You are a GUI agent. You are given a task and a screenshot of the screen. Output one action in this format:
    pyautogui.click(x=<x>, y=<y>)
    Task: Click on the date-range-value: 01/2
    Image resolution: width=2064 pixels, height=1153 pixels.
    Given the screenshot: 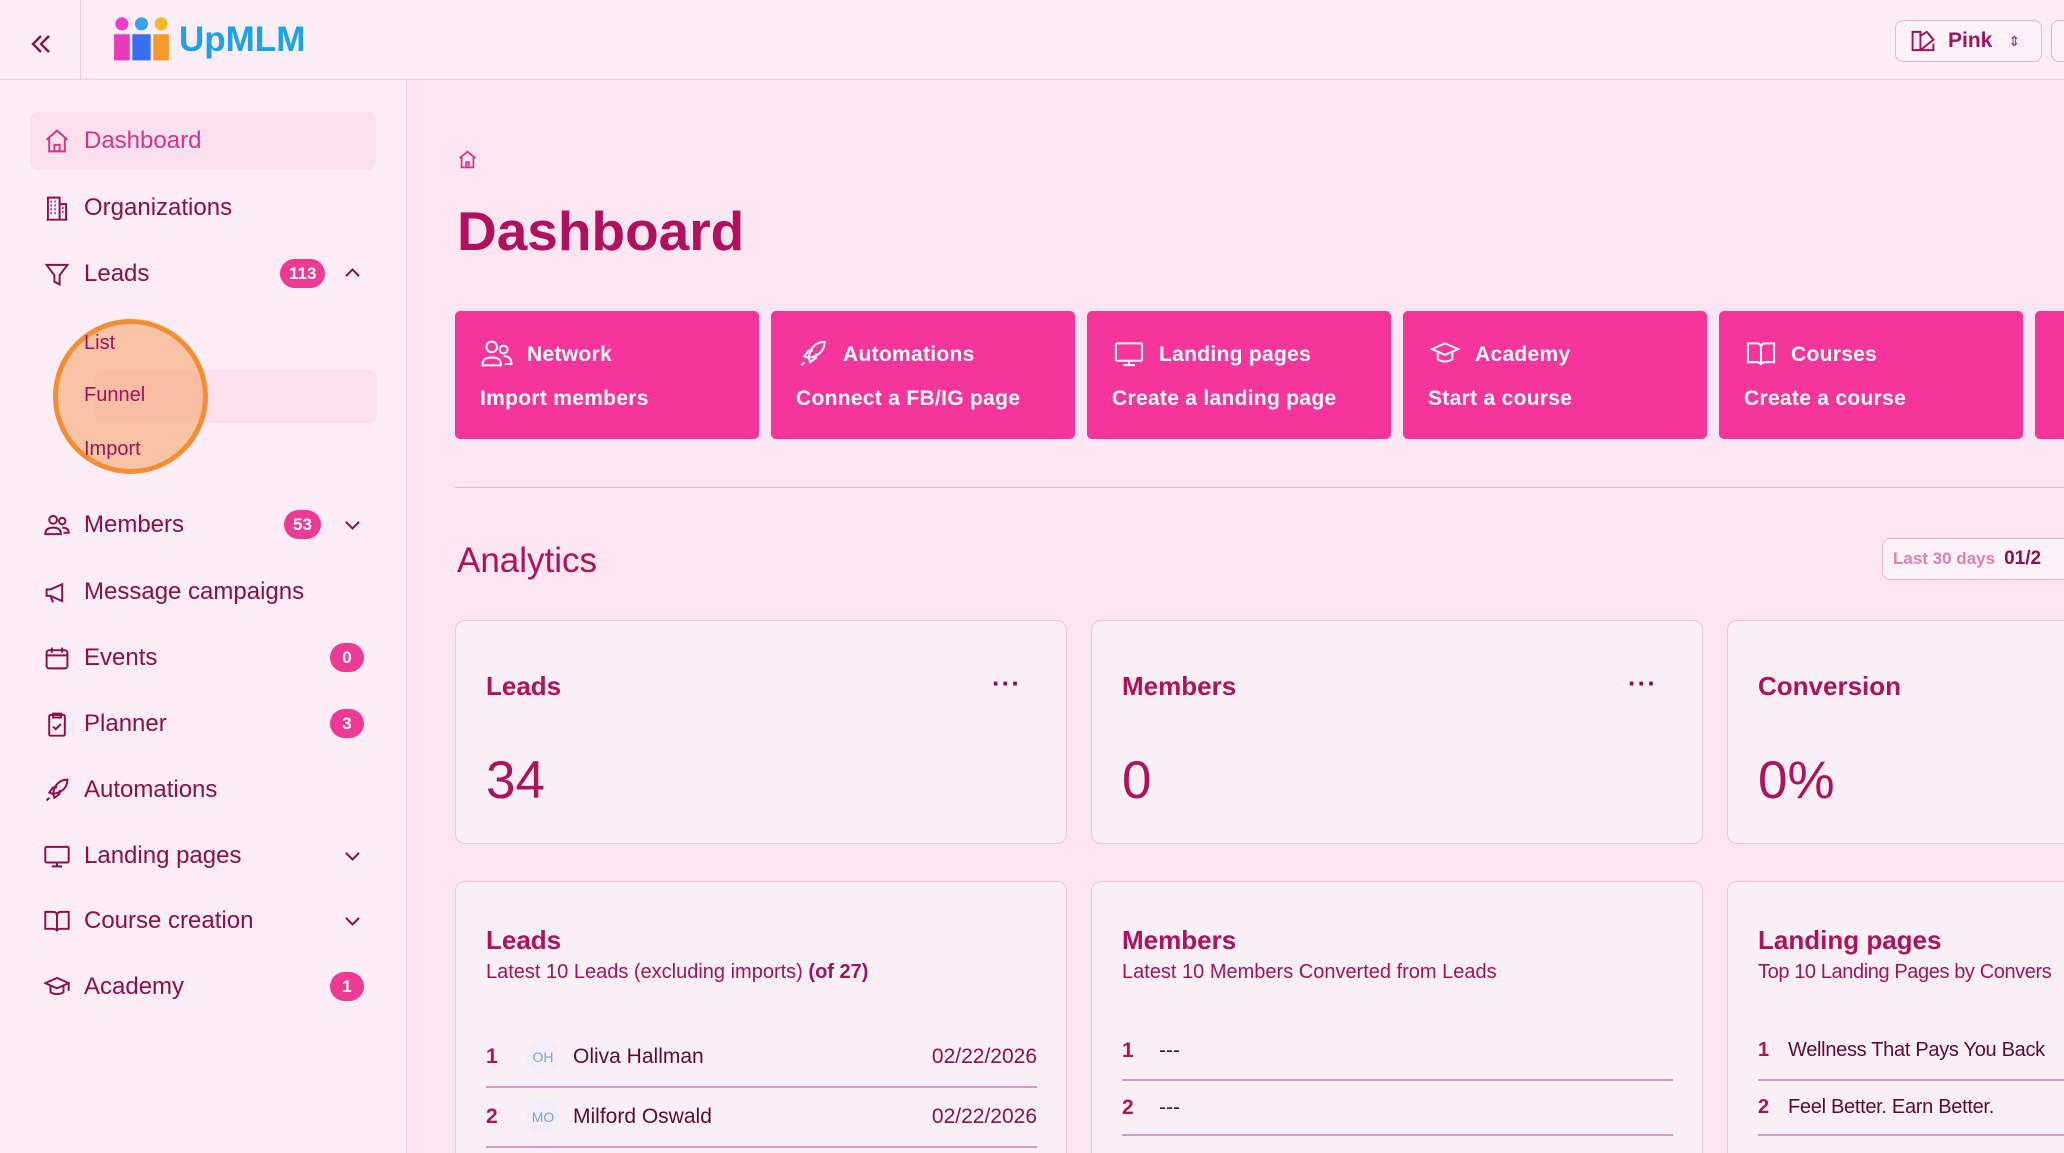 What is the action you would take?
    pyautogui.click(x=2023, y=558)
    